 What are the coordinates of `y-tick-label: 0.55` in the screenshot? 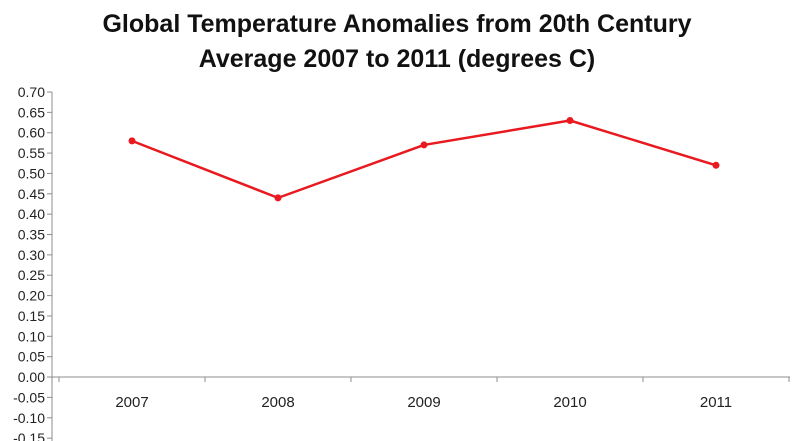 It's located at (31, 153).